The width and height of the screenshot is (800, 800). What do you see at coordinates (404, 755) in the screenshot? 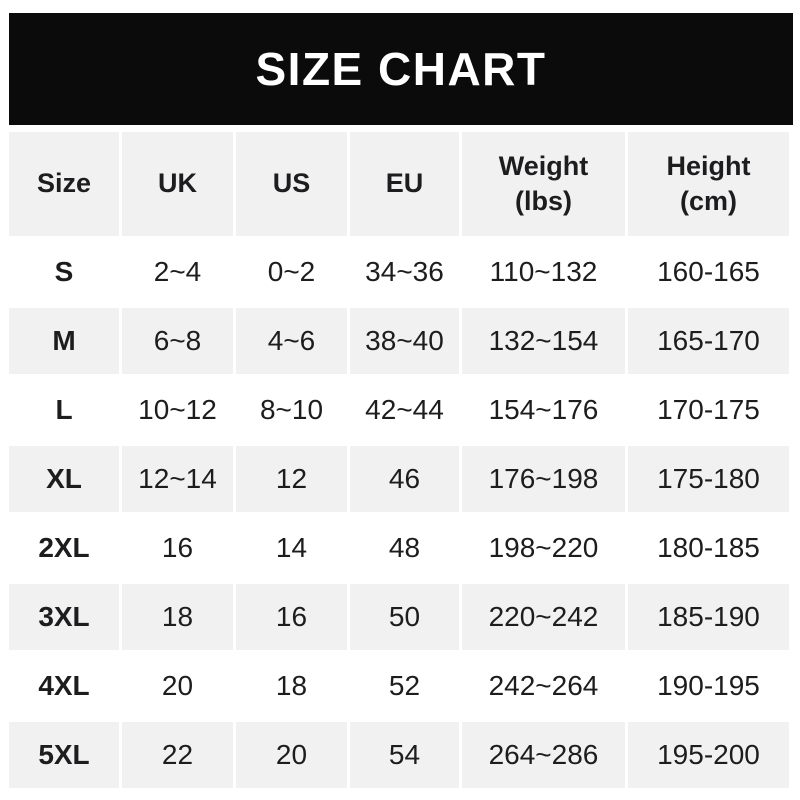
I see `cell-eu: 54` at bounding box center [404, 755].